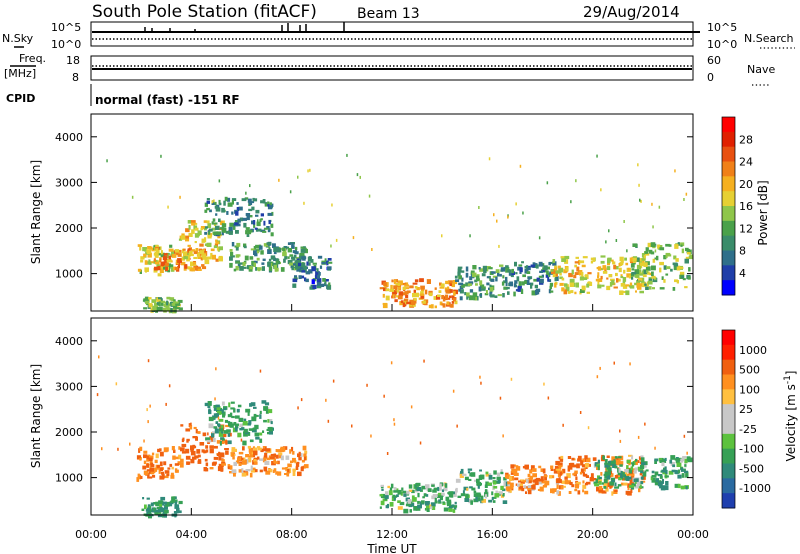  What do you see at coordinates (714, 60) in the screenshot?
I see `nave-tick-high: 60` at bounding box center [714, 60].